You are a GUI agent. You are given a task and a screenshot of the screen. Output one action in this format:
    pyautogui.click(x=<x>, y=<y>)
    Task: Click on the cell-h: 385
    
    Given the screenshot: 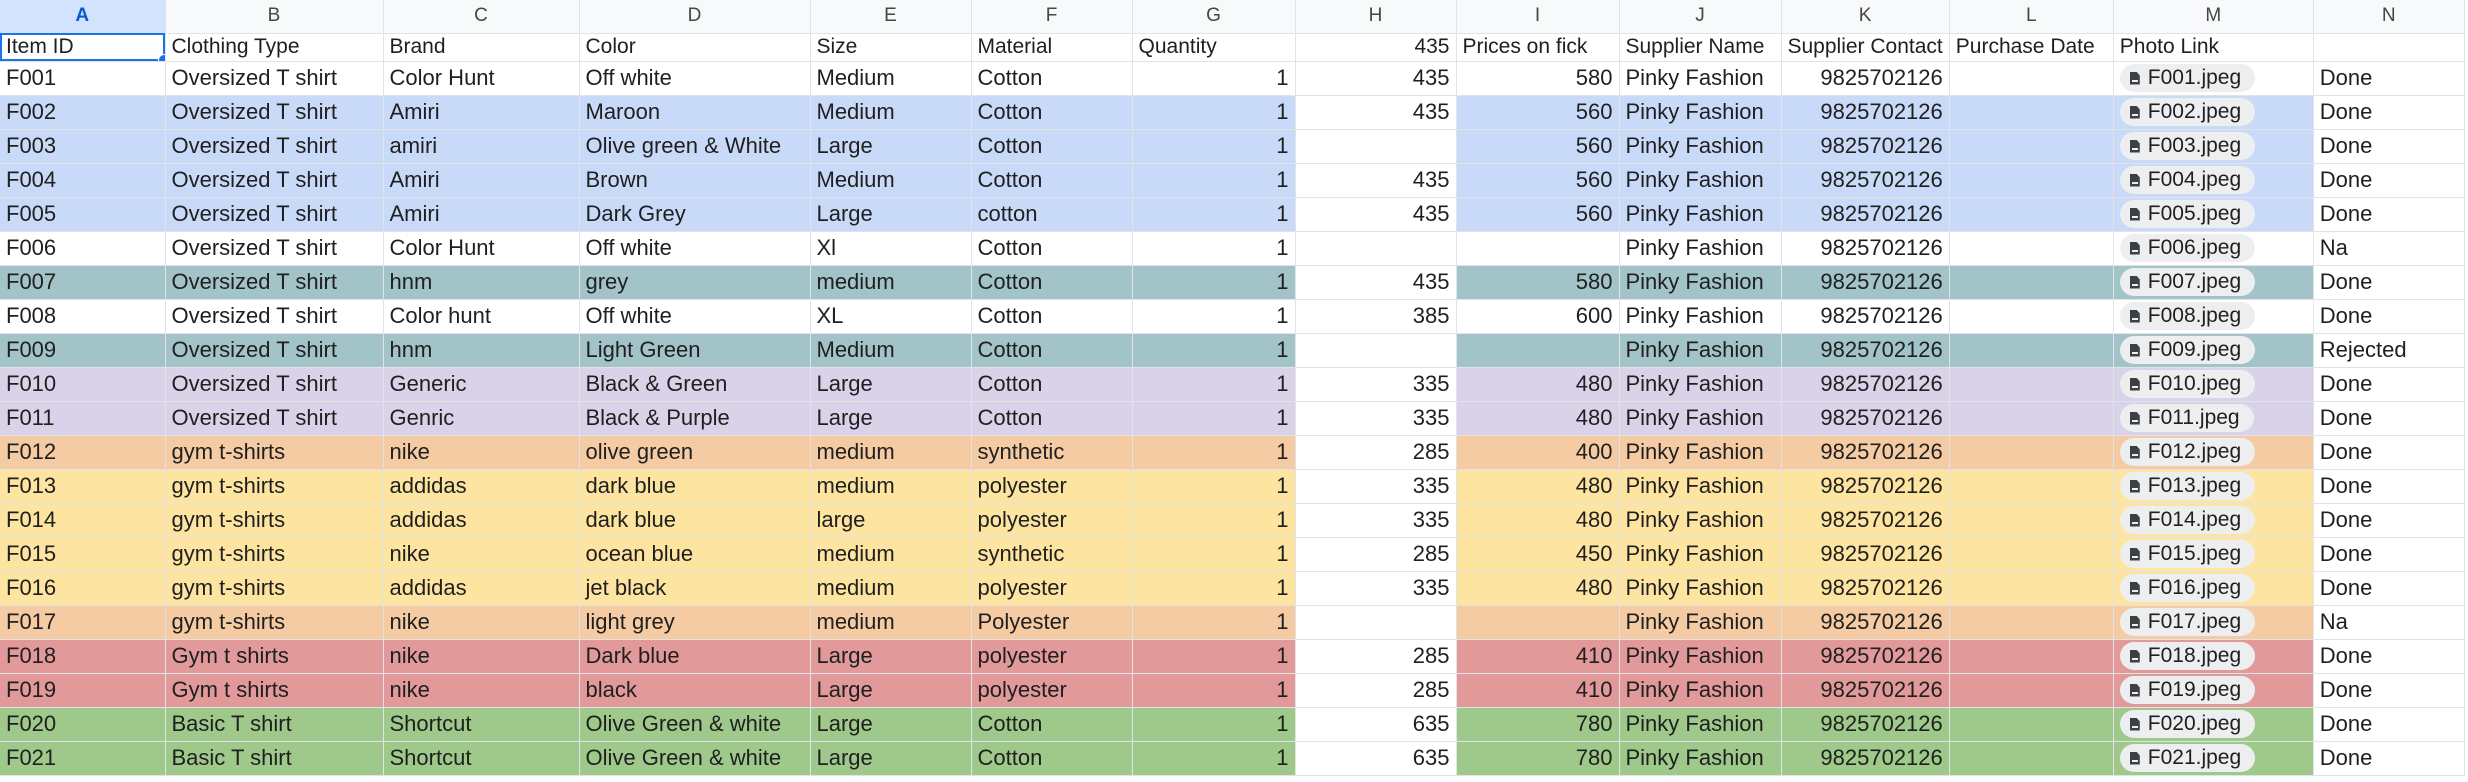 What is the action you would take?
    pyautogui.click(x=1376, y=316)
    